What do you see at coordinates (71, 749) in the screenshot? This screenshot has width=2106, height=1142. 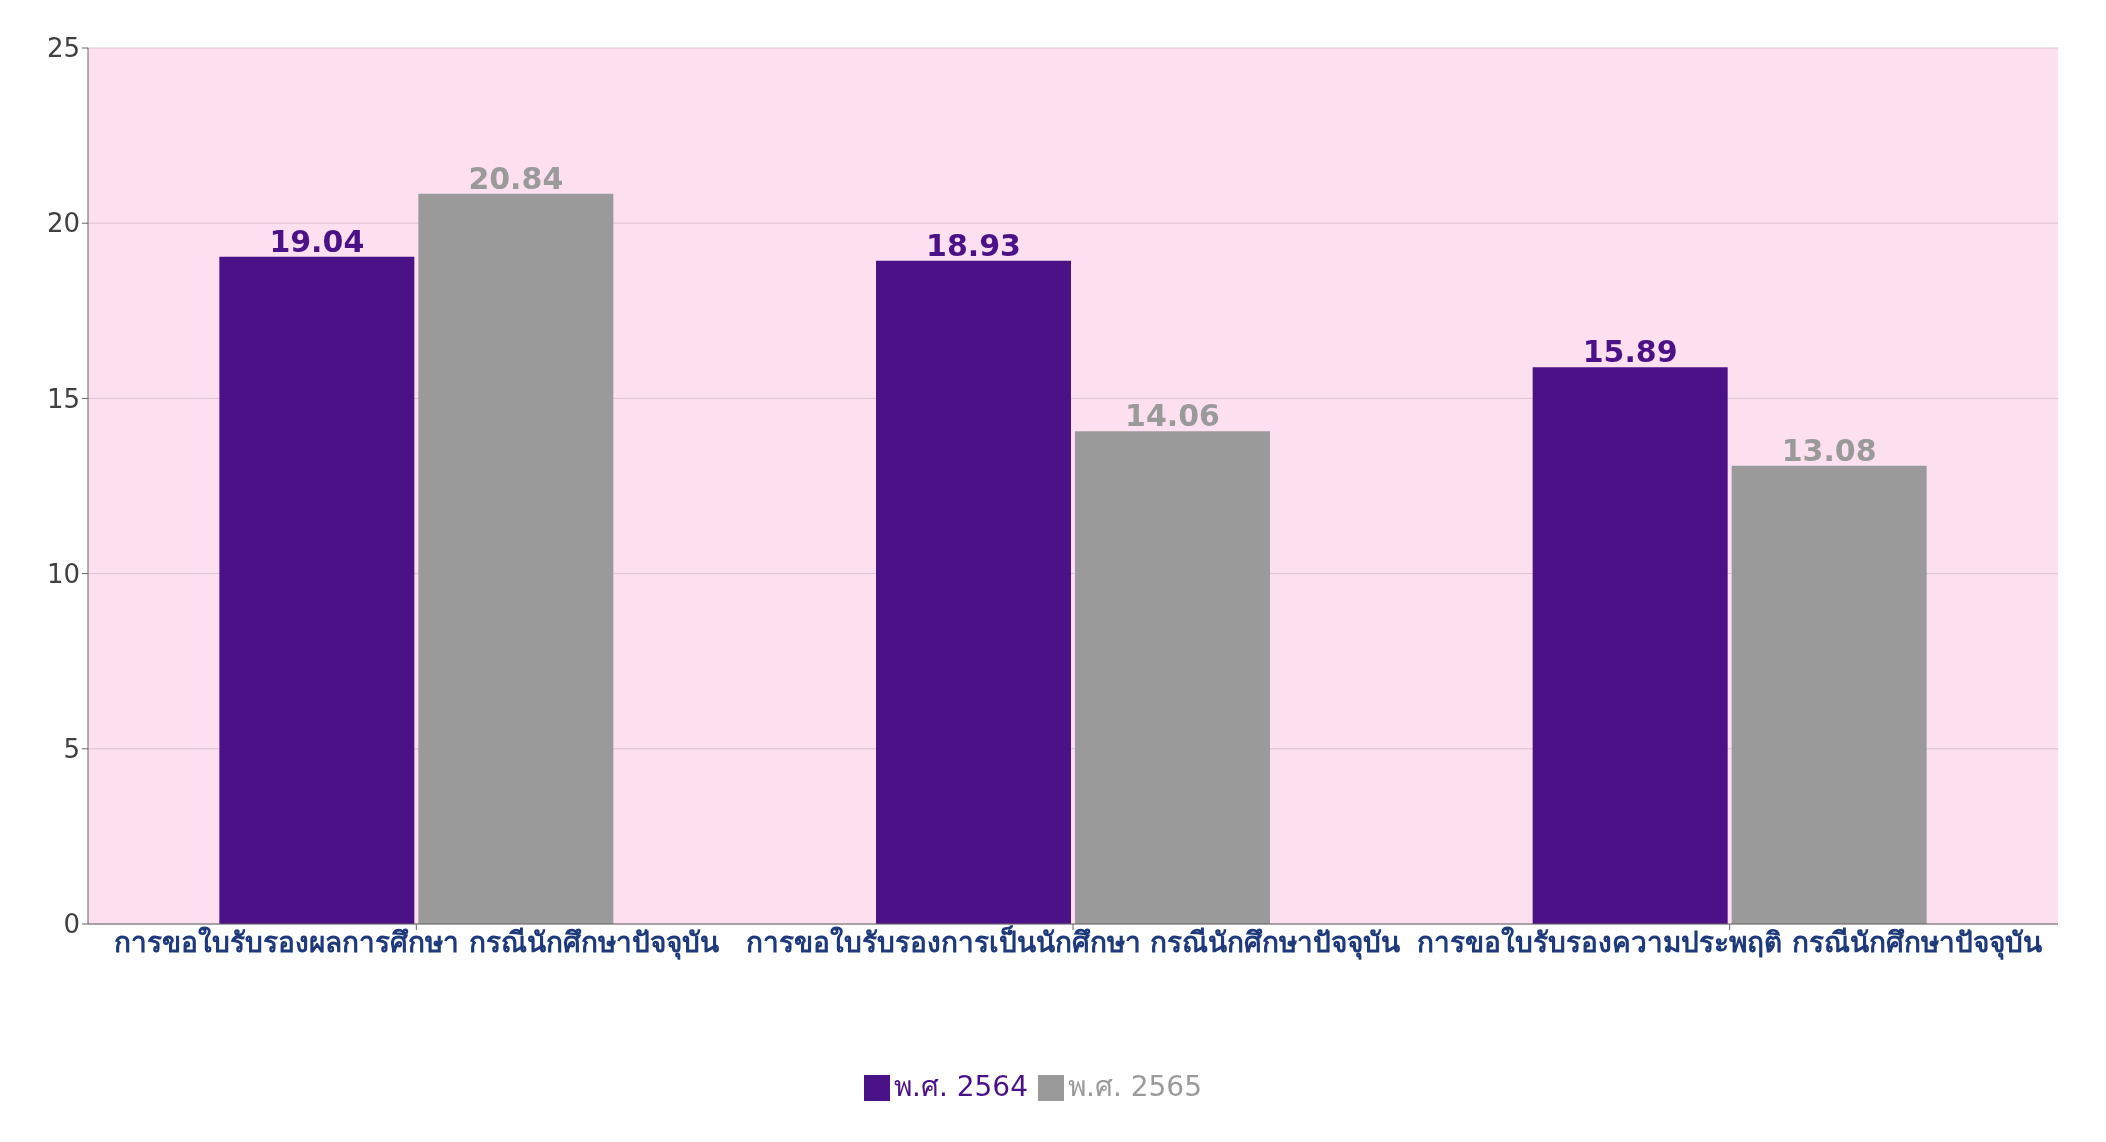 I see `y-tick-label: 5` at bounding box center [71, 749].